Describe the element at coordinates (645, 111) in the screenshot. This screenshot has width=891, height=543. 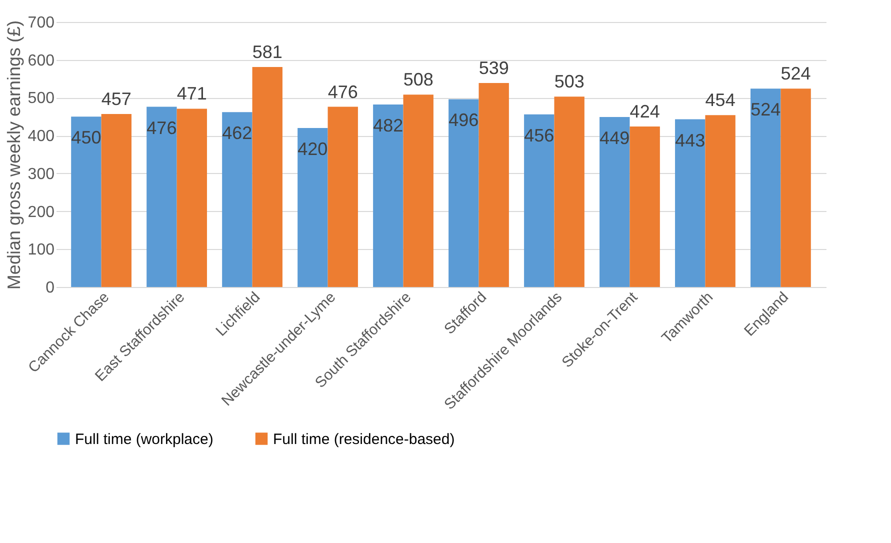
I see `data-label: 424` at that location.